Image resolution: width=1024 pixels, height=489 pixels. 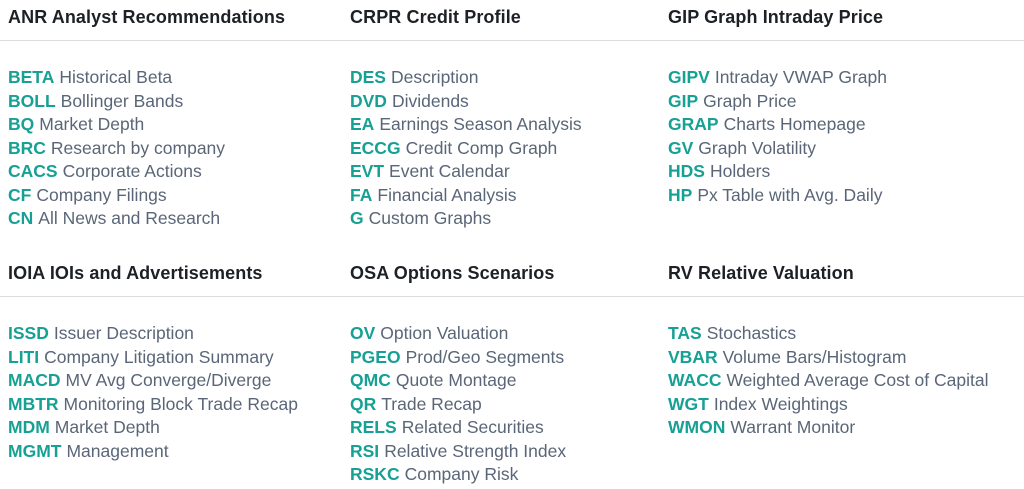 I want to click on function-code: BOLL, so click(x=32, y=100).